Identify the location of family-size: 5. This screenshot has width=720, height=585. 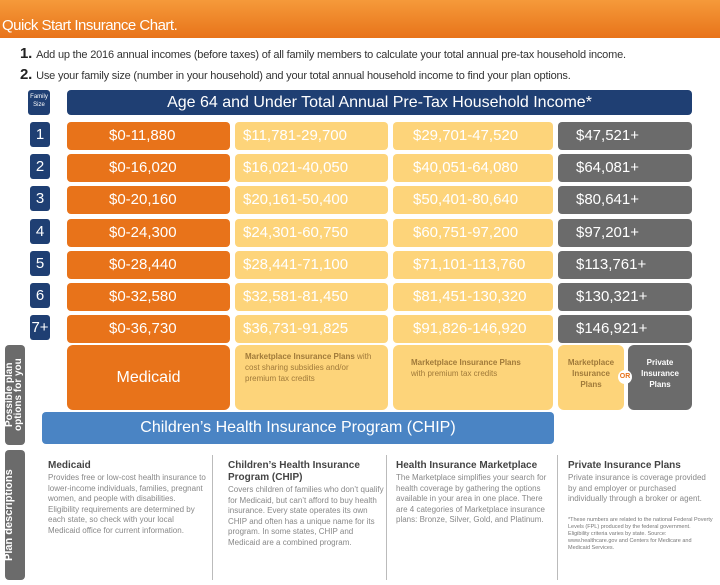
(40, 263).